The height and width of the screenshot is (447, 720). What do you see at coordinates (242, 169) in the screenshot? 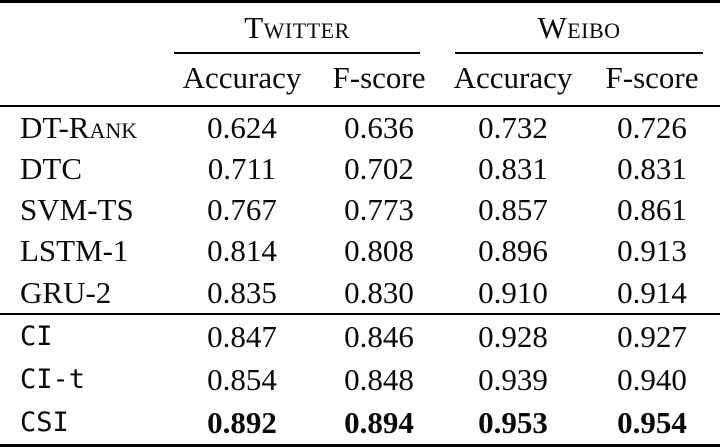
I see `cell-value: 0.711` at bounding box center [242, 169].